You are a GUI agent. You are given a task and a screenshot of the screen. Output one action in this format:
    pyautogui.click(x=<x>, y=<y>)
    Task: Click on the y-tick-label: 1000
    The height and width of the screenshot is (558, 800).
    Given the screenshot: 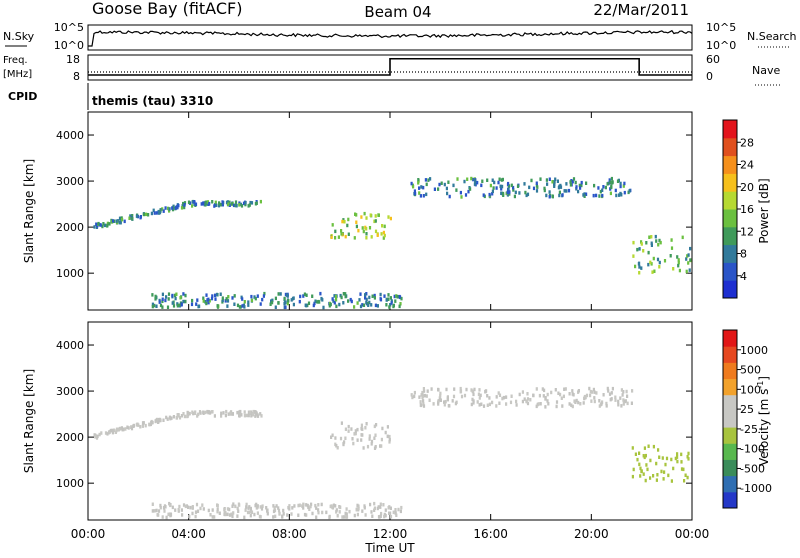 What is the action you would take?
    pyautogui.click(x=70, y=483)
    